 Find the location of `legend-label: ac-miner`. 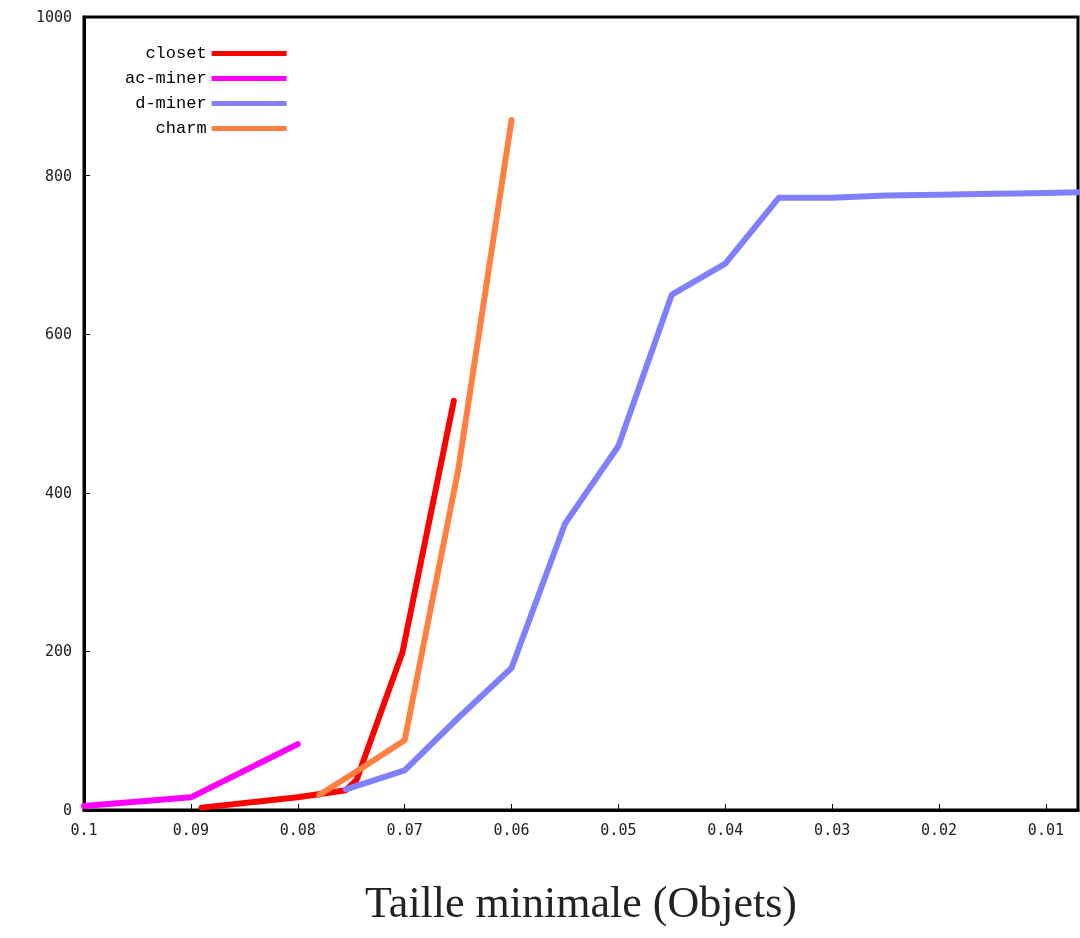

legend-label: ac-miner is located at coordinates (165, 78).